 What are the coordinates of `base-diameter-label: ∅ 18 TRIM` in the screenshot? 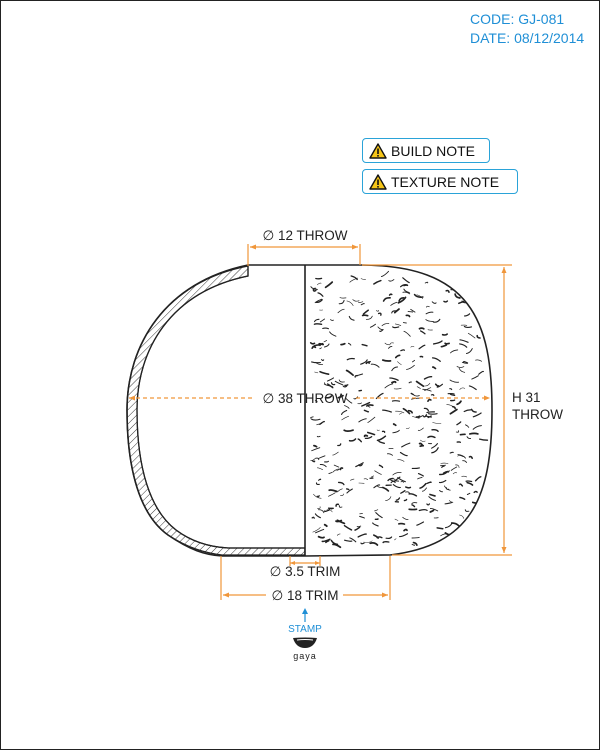 It's located at (304, 595).